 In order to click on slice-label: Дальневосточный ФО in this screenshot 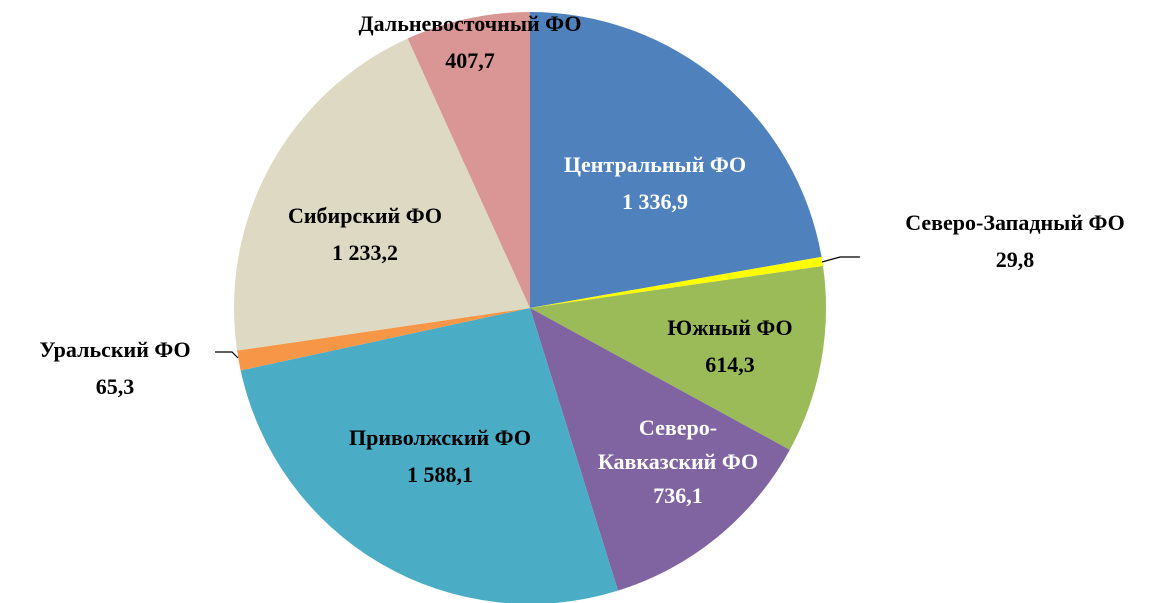, I will do `click(470, 23)`.